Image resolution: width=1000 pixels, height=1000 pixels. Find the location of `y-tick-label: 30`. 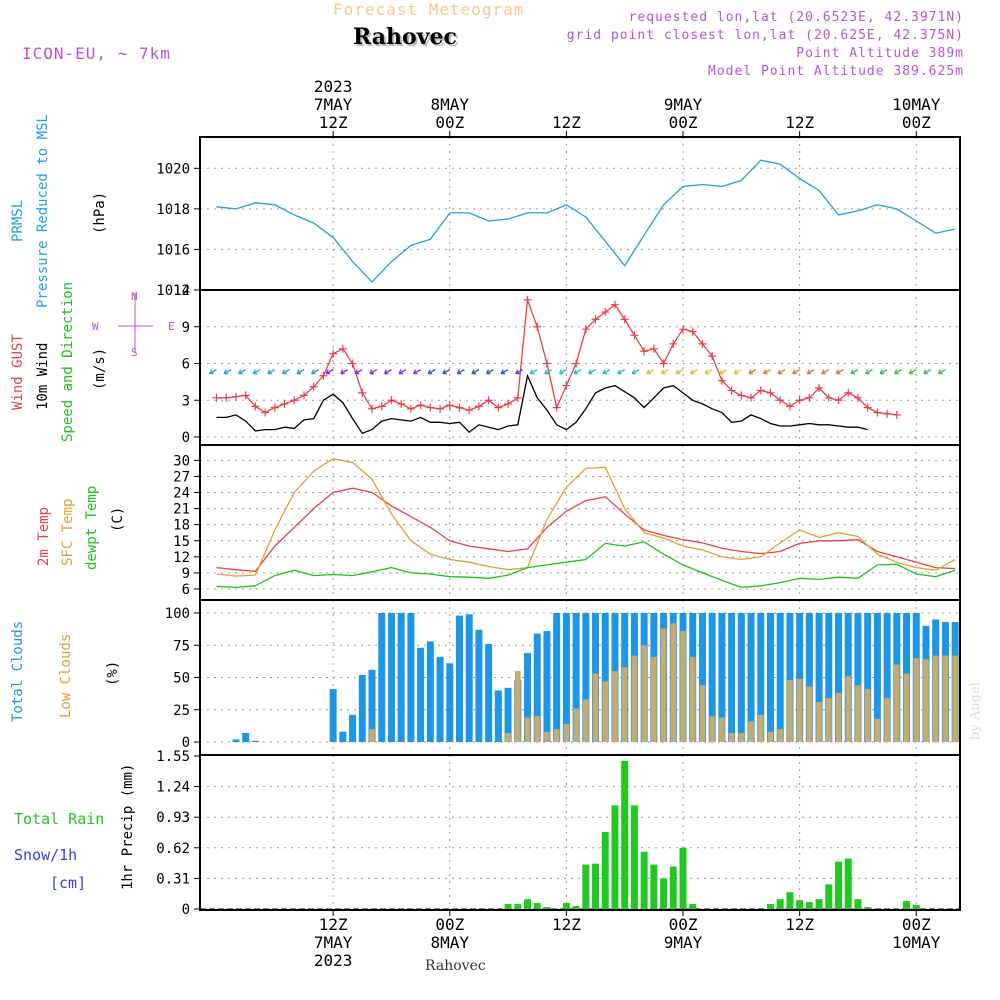

y-tick-label: 30 is located at coordinates (181, 461).